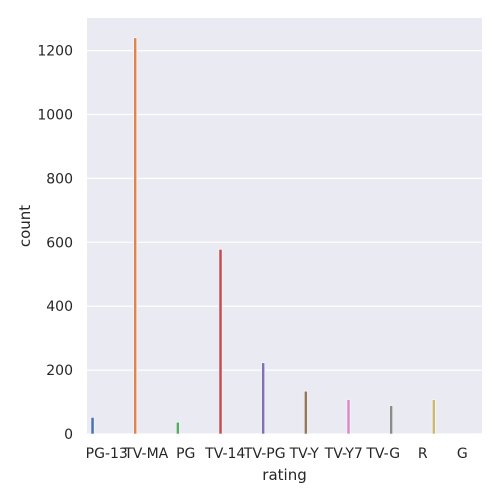  What do you see at coordinates (59, 179) in the screenshot?
I see `y-tick-label: 800` at bounding box center [59, 179].